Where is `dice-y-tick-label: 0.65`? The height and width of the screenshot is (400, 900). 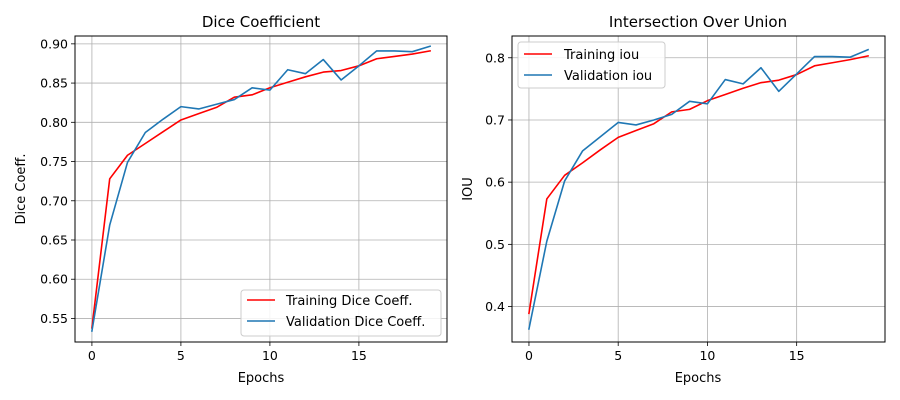
dice-y-tick-label: 0.65 is located at coordinates (54, 240).